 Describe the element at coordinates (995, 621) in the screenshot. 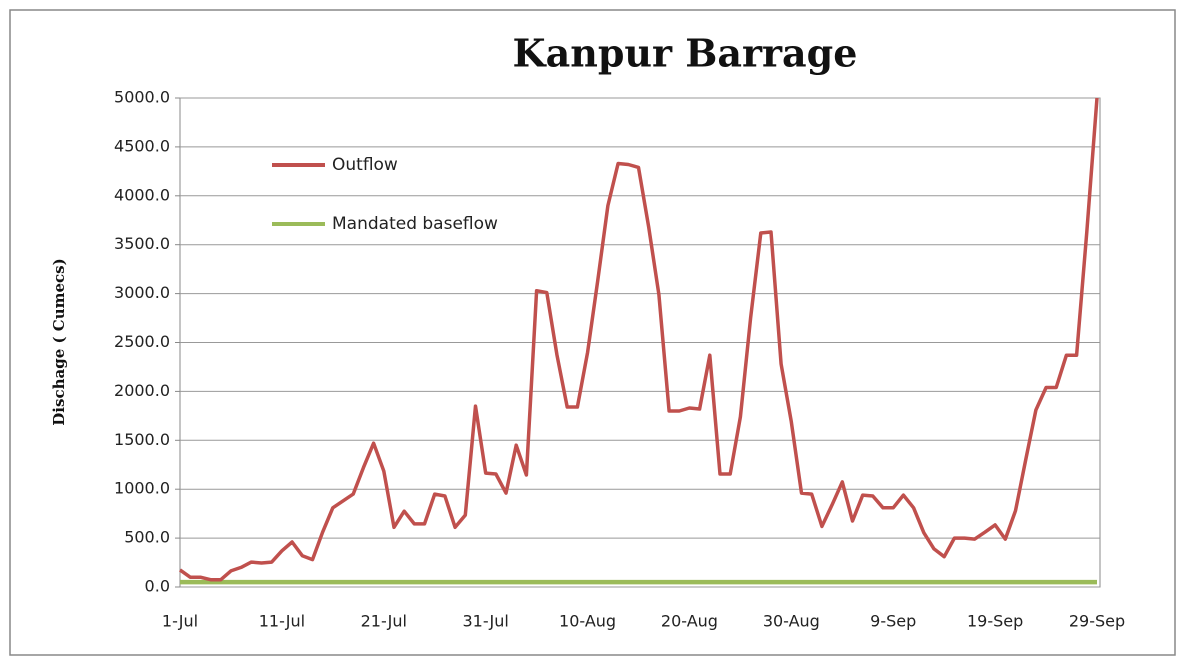

I see `x-tick-label: 19-Sep` at that location.